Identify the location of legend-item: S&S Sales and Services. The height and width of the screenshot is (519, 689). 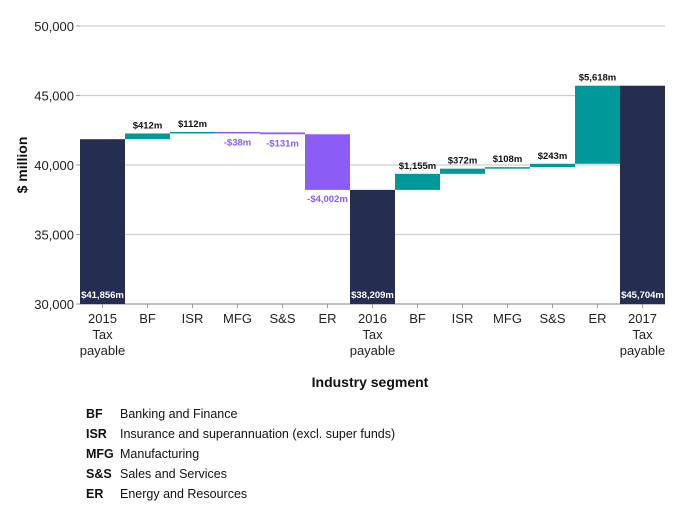
(240, 474).